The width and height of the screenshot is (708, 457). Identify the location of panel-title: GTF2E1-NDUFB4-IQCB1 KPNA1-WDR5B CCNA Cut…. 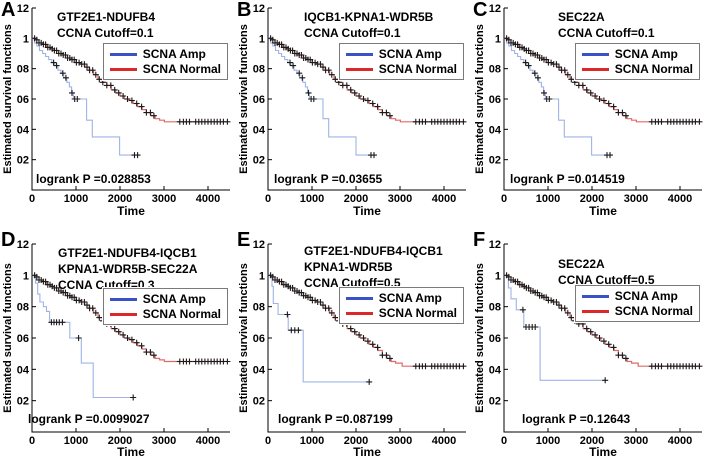
(373, 267).